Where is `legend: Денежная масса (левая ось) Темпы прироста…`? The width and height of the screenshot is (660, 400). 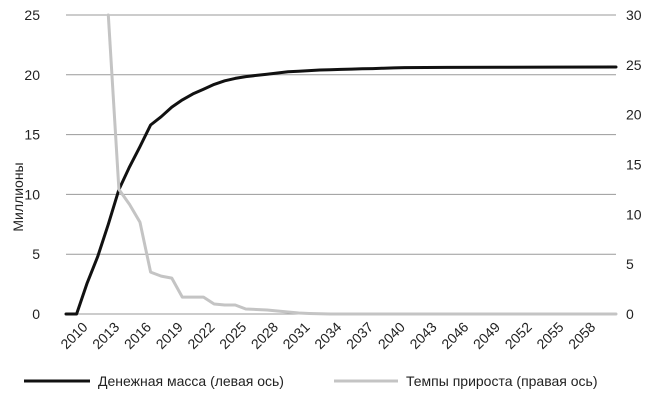
legend: Денежная масса (левая ось) Темпы прироста… is located at coordinates (311, 381).